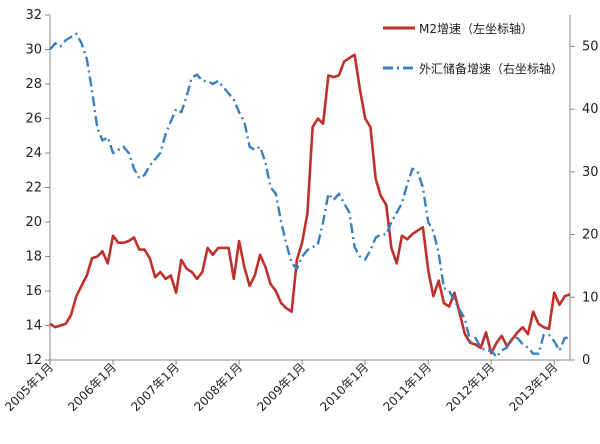 Image resolution: width=600 pixels, height=444 pixels. I want to click on x-tick-label: 2006年1月, so click(92, 387).